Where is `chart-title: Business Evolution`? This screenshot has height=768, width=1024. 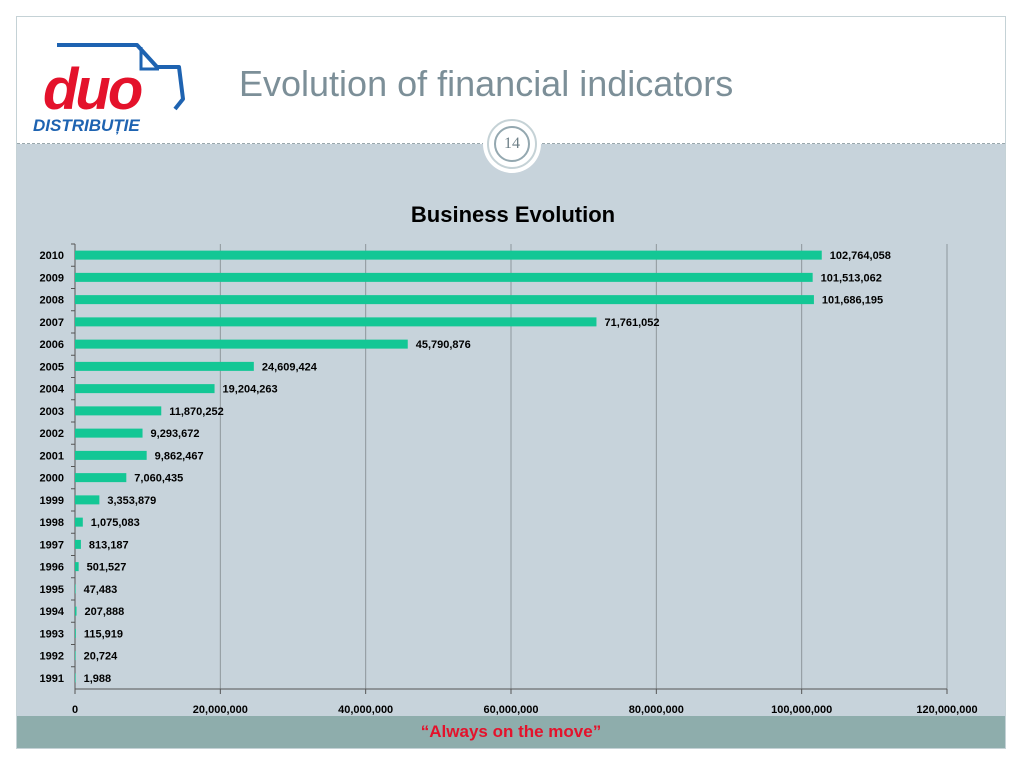
chart-title: Business Evolution is located at coordinates (513, 214).